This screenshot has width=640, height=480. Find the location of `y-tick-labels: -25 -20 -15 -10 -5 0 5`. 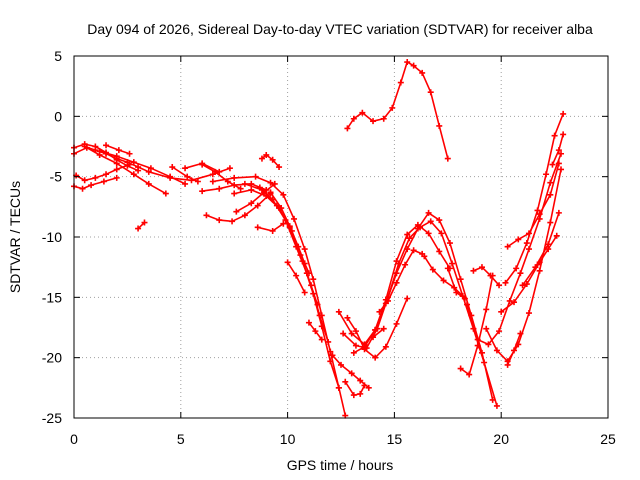

y-tick-labels: -25 -20 -15 -10 -5 0 5 is located at coordinates (52, 237).